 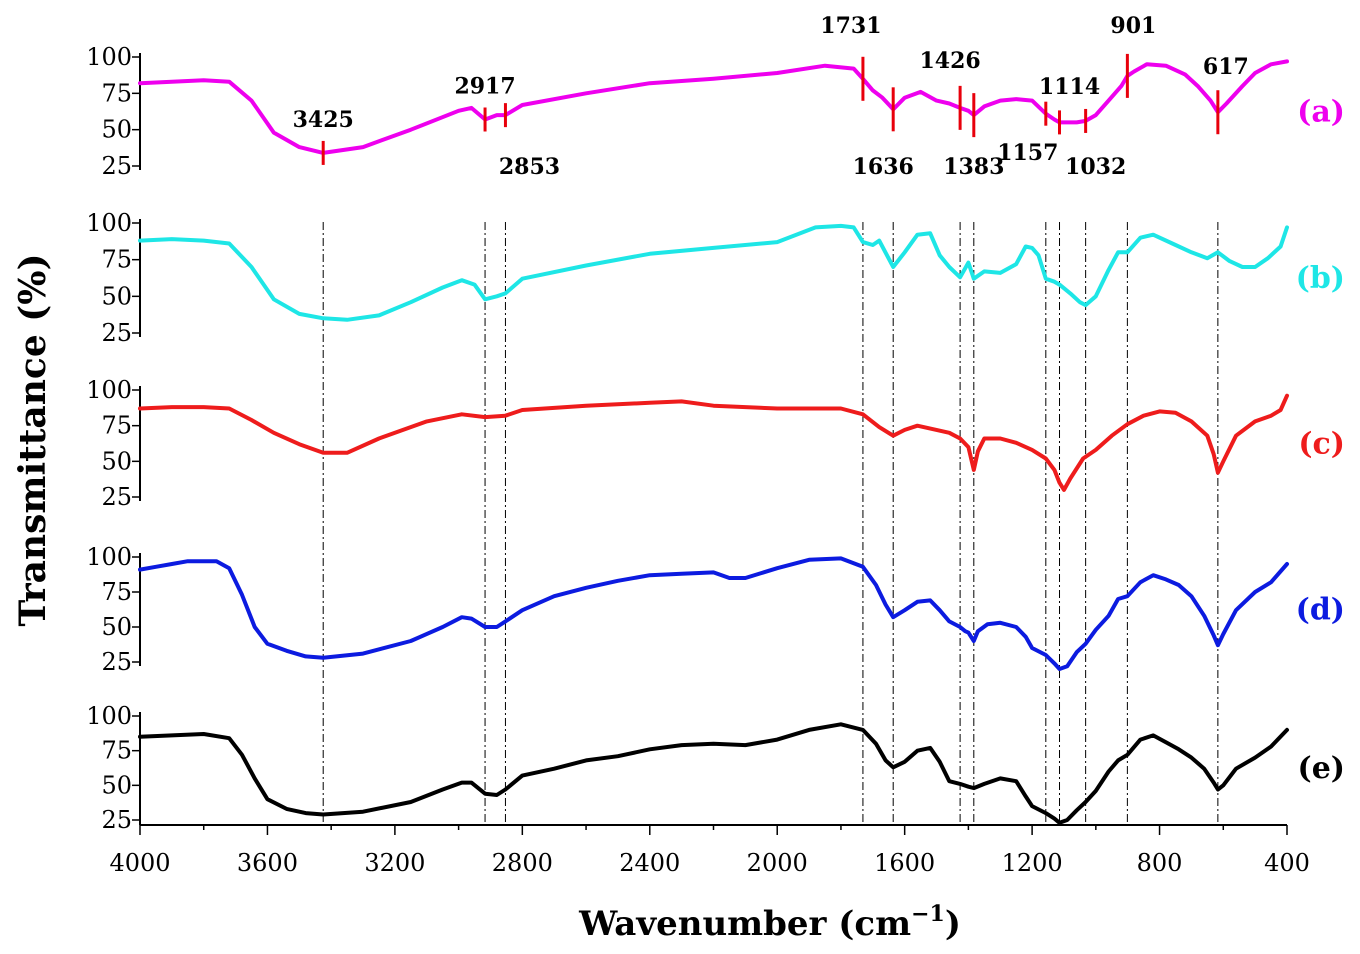 I want to click on peak-label: 1032, so click(x=1095, y=167).